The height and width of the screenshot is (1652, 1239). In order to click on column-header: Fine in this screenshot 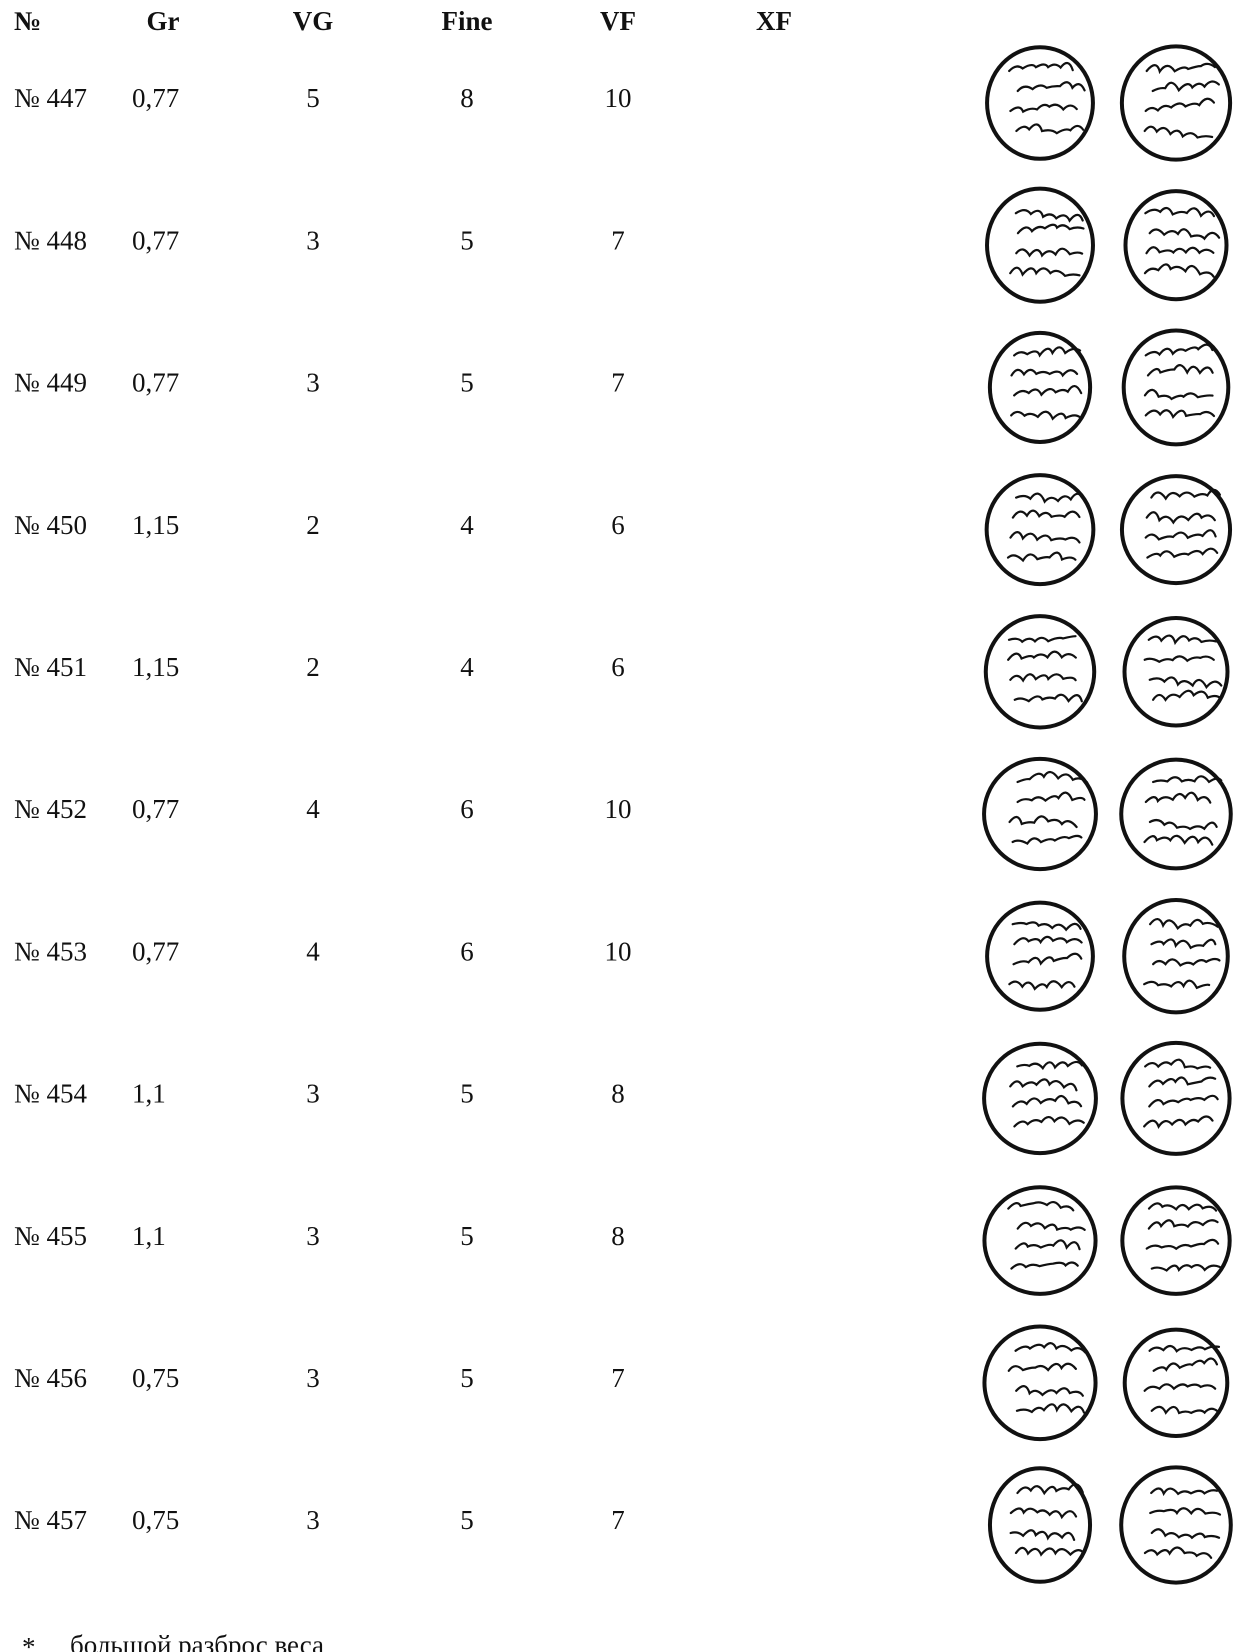, I will do `click(467, 21)`.